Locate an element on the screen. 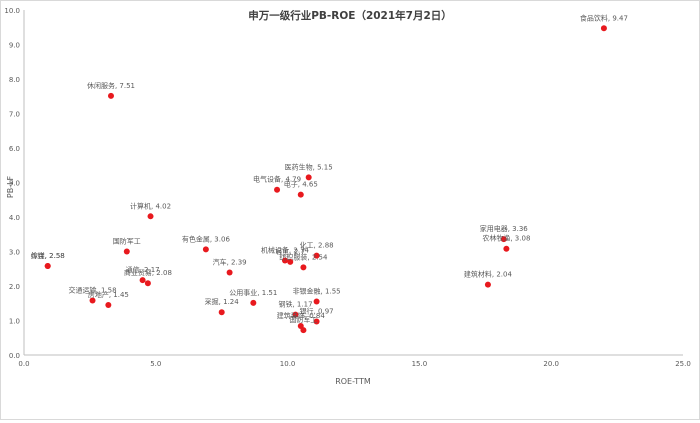 Image resolution: width=700 pixels, height=423 pixels. data-label: 传媒, 2.58 is located at coordinates (48, 255).